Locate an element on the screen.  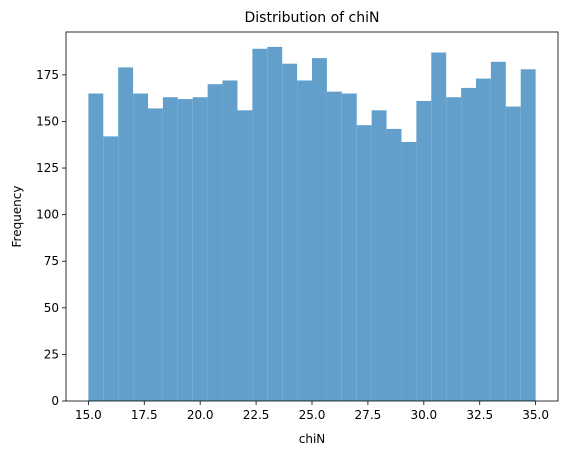
y-axis-ticks: 0 25 50 75 100 125 150 175 is located at coordinates (51, 238).